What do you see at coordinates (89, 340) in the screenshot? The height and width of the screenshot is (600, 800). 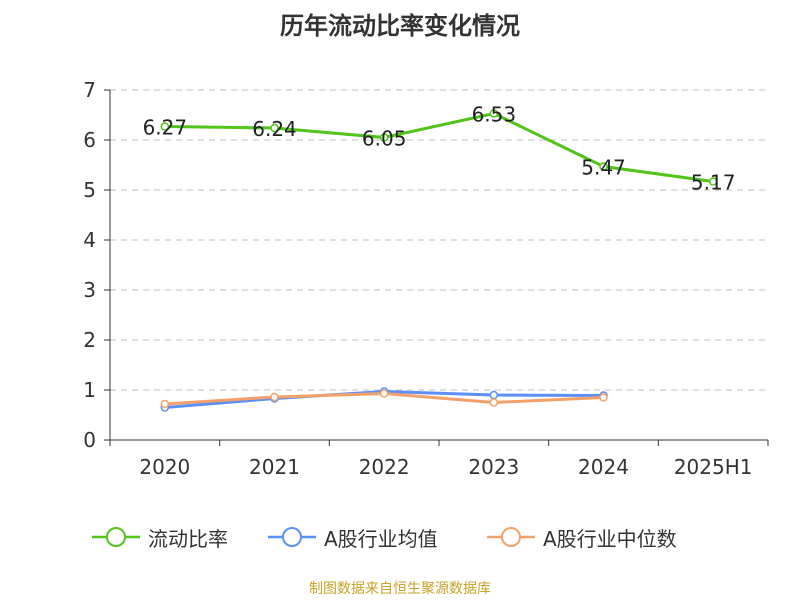 I see `y-tick-label: 2` at bounding box center [89, 340].